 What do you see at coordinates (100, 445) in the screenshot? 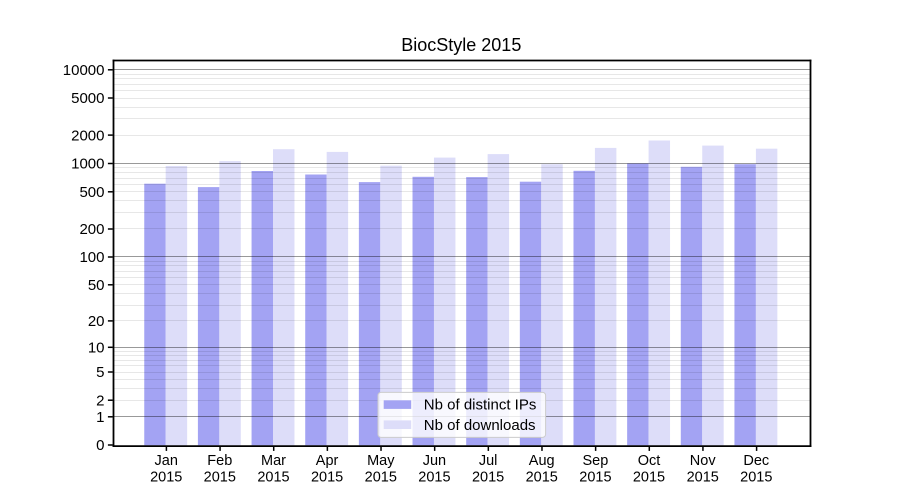
I see `svg-text: 0` at bounding box center [100, 445].